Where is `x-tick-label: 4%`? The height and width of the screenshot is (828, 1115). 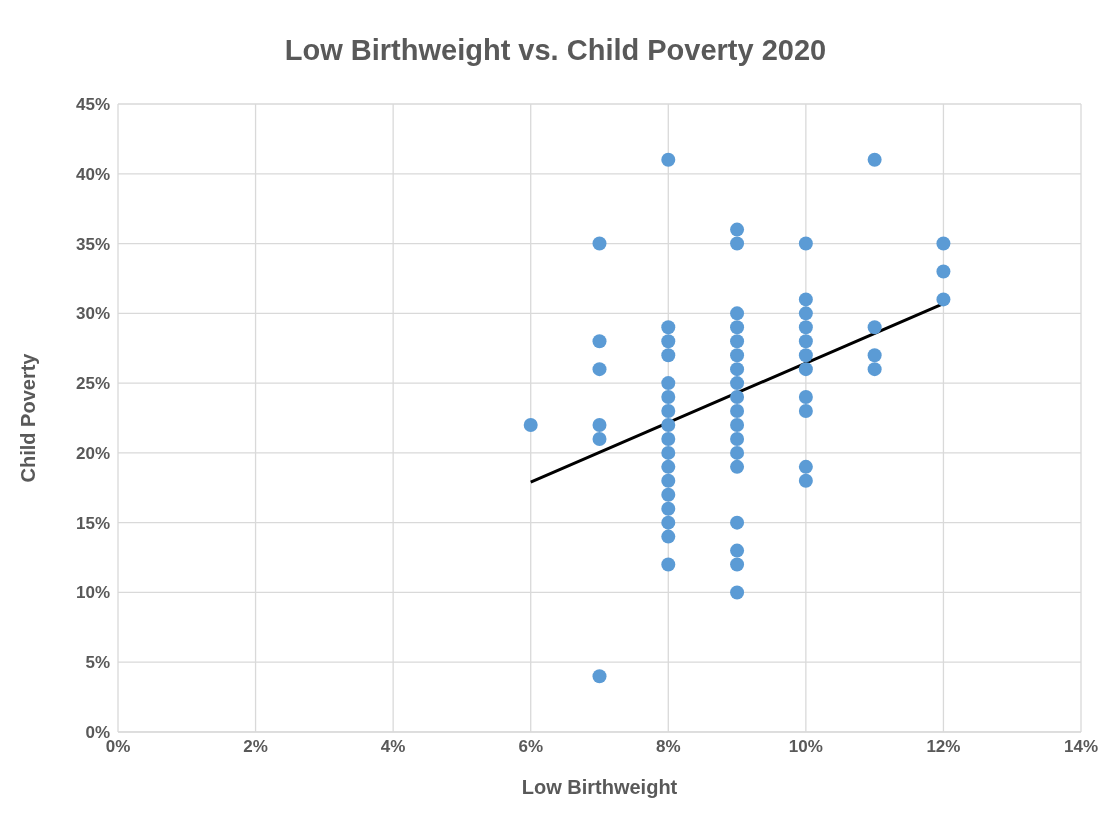 x-tick-label: 4% is located at coordinates (393, 747).